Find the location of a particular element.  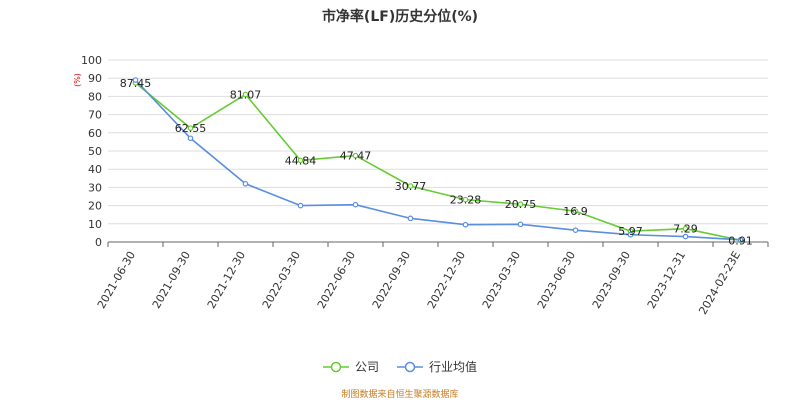

data-label: 20.75 is located at coordinates (521, 204).